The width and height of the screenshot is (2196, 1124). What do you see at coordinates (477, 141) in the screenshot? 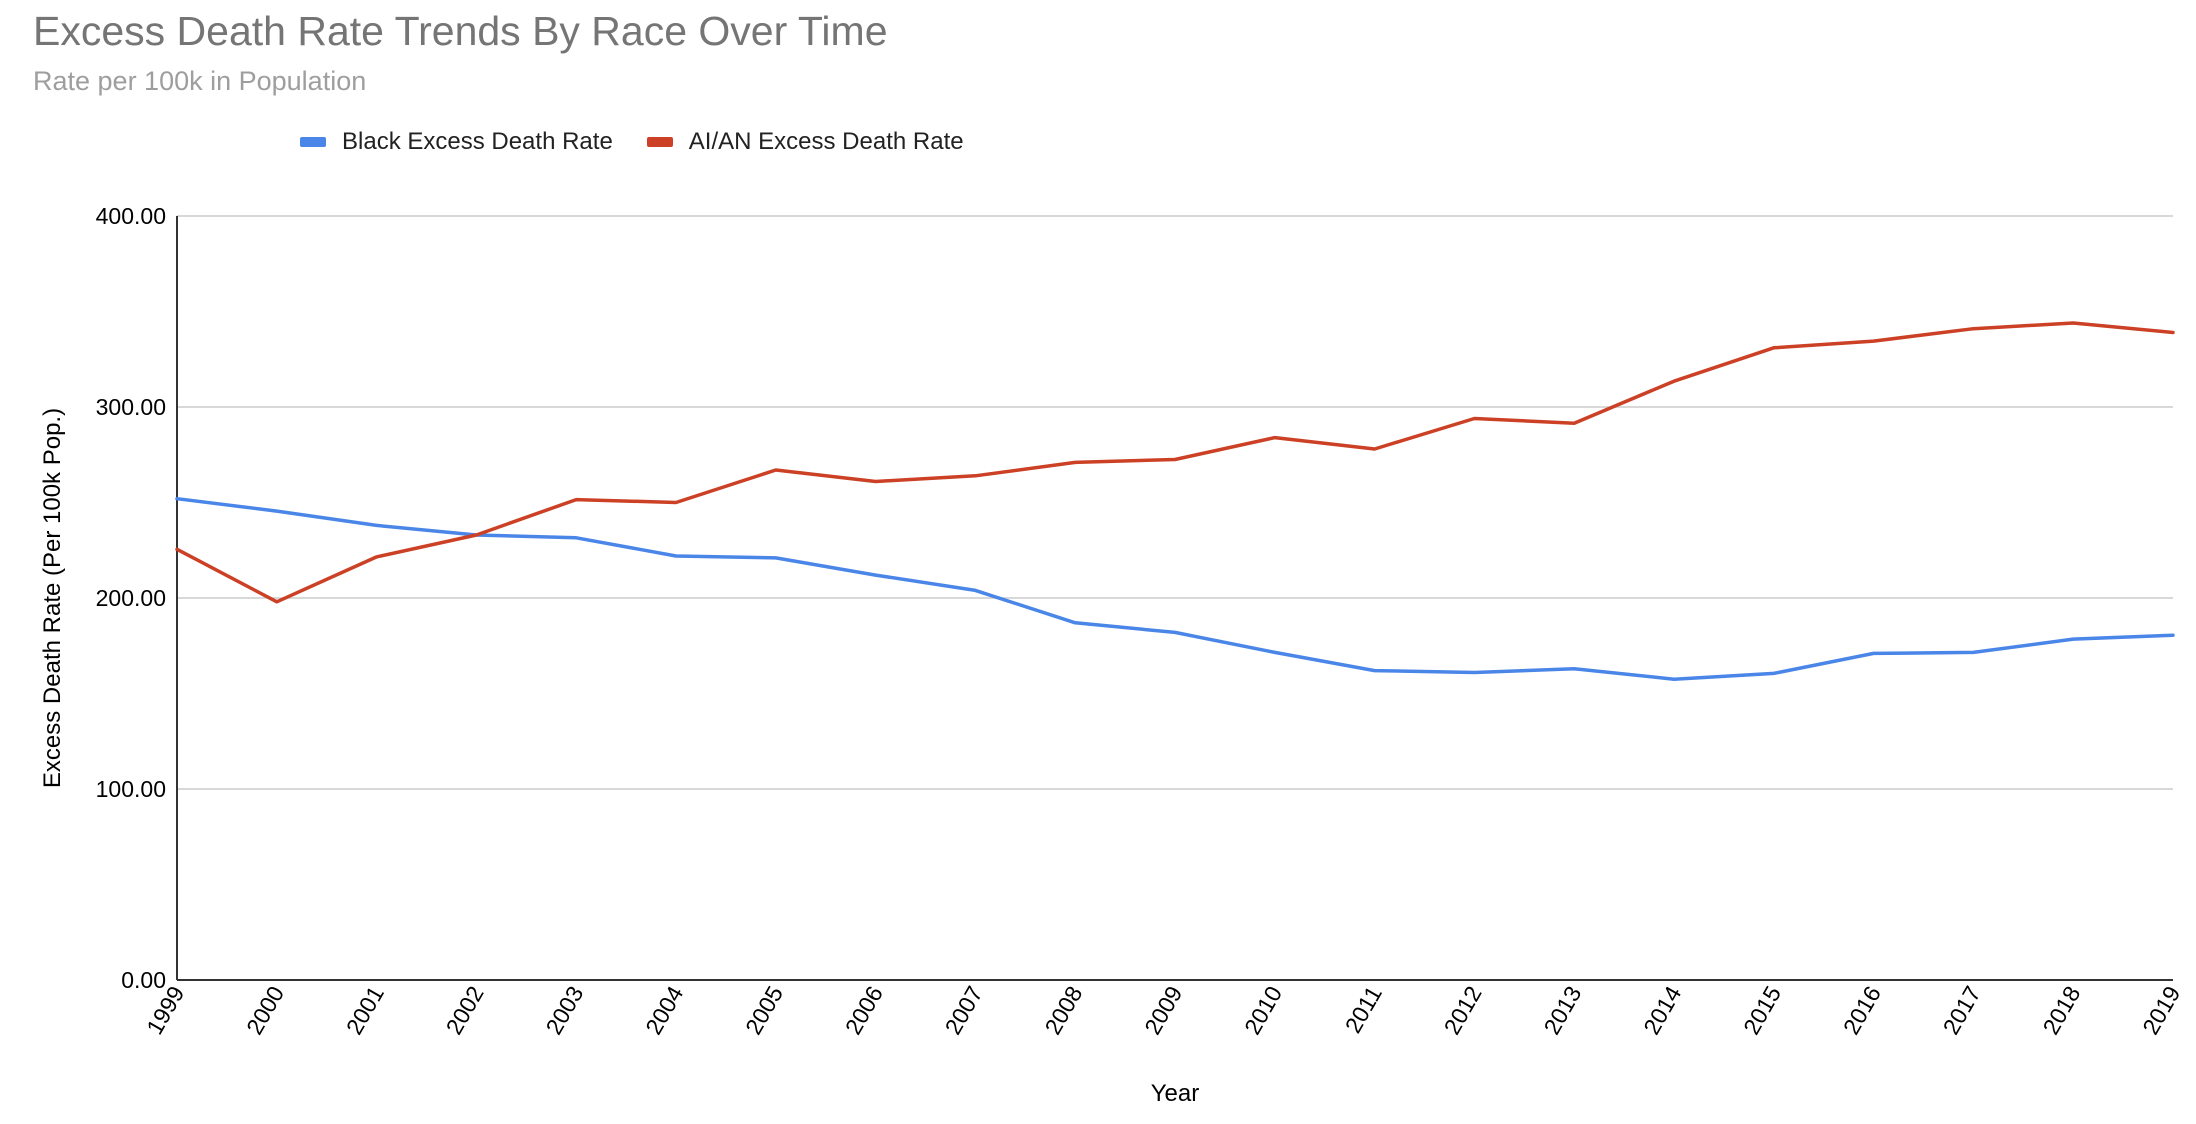
I see `legend-label-black: Black Excess Death Rate` at bounding box center [477, 141].